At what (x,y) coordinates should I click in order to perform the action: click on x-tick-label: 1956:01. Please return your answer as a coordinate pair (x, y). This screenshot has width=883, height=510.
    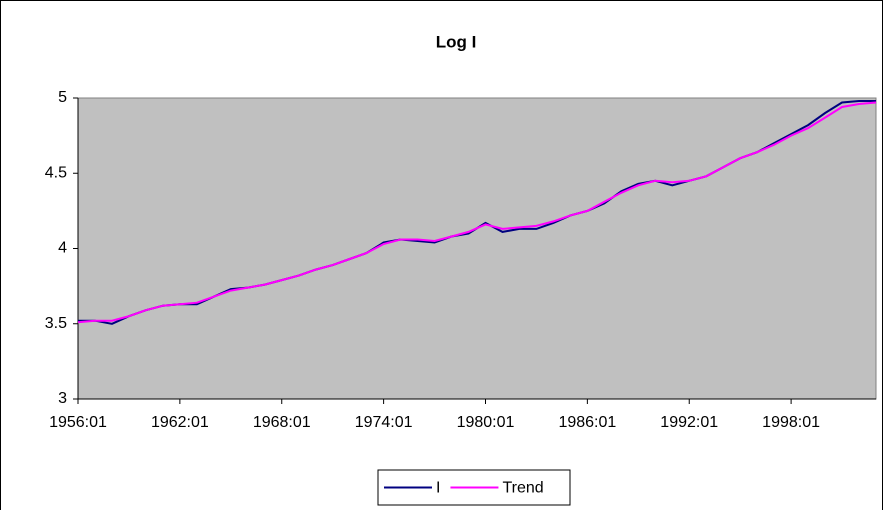
    Looking at the image, I should click on (78, 422).